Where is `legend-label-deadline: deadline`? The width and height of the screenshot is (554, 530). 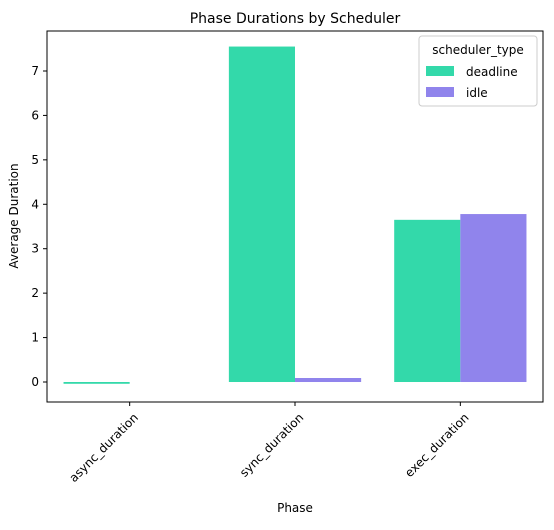
legend-label-deadline: deadline is located at coordinates (492, 72).